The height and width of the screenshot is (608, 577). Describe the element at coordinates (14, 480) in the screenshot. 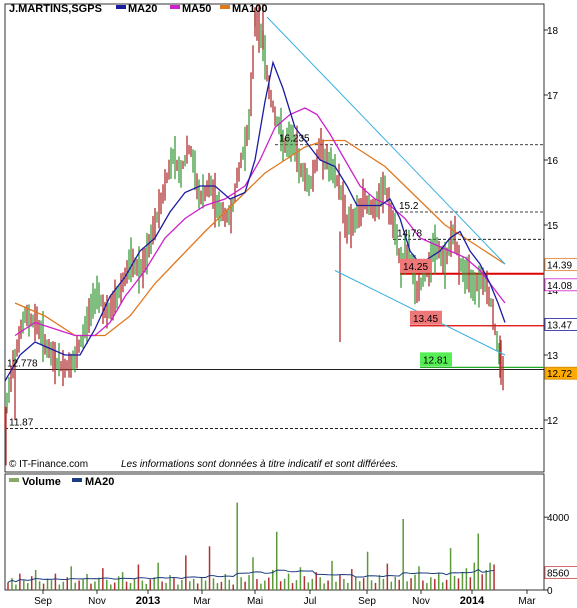

I see `legend-swatch-volume` at that location.